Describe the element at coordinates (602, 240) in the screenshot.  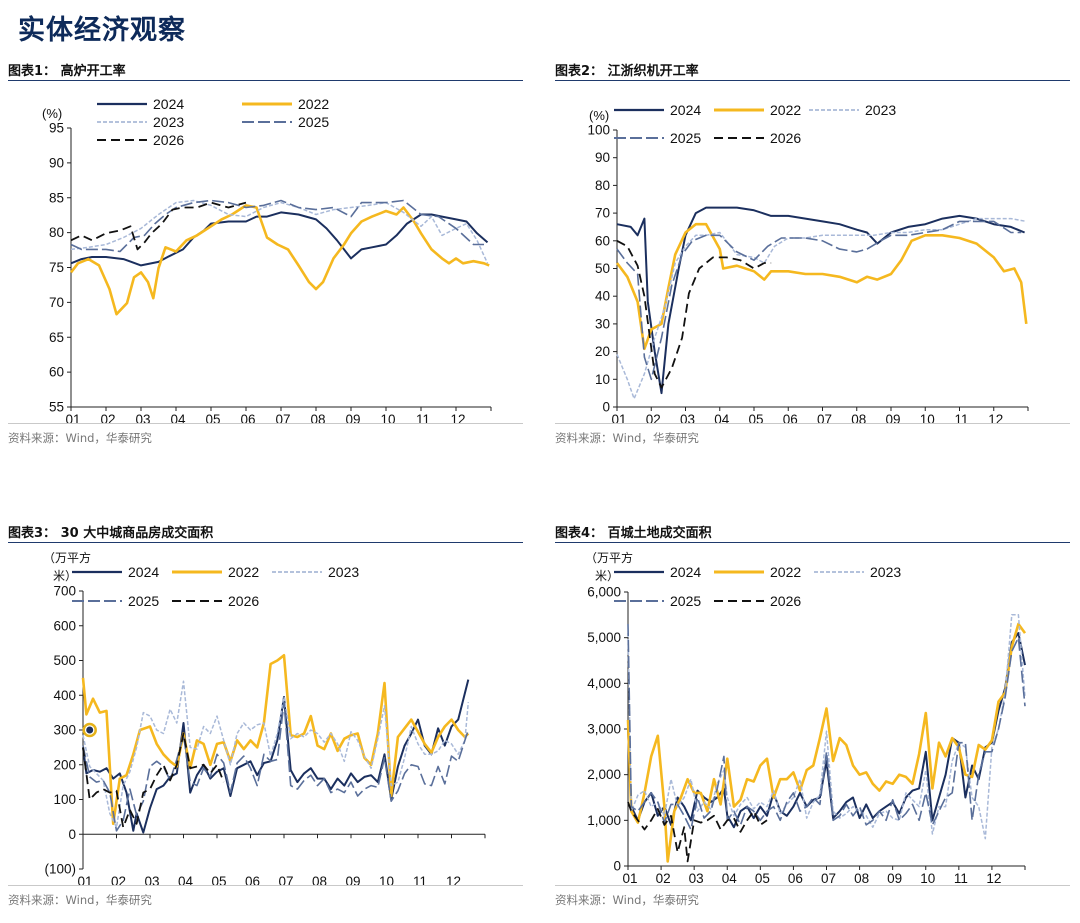
I see `y-tick-label: 60` at that location.